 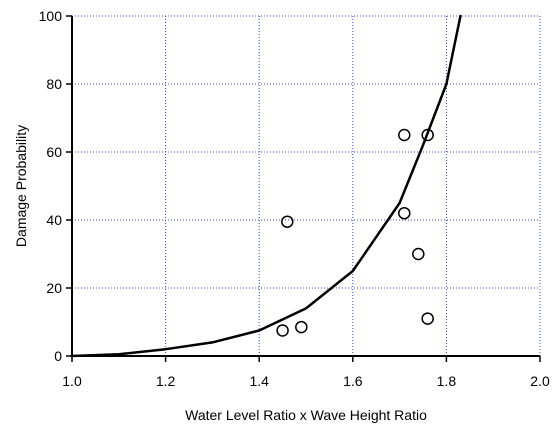 I want to click on x-axis-title: Water Level Ratio x Wave Height Ratio, so click(x=306, y=415).